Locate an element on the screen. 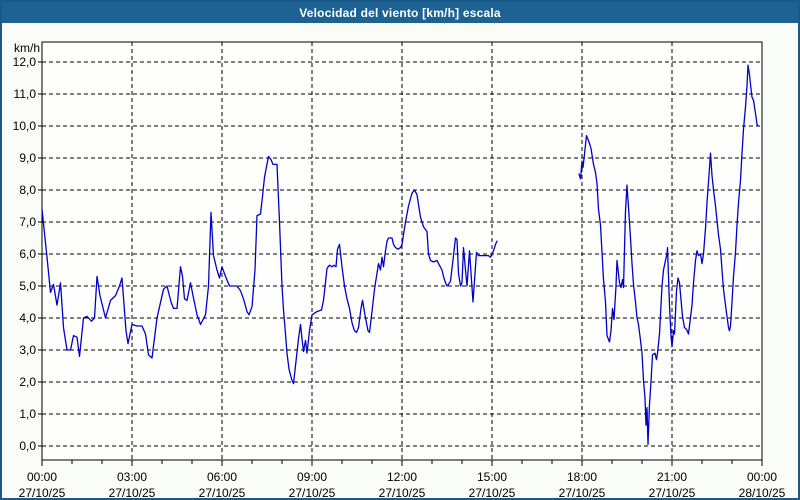  y-tick-label: 11,0 is located at coordinates (25, 94).